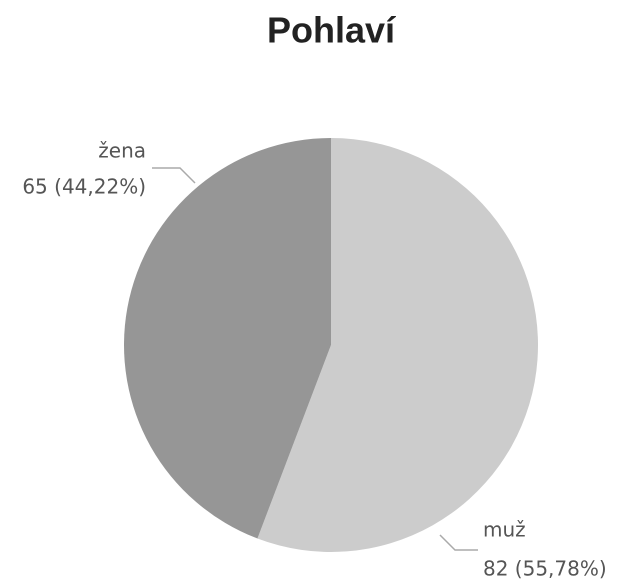  What do you see at coordinates (504, 530) in the screenshot?
I see `slice-label: muž` at bounding box center [504, 530].